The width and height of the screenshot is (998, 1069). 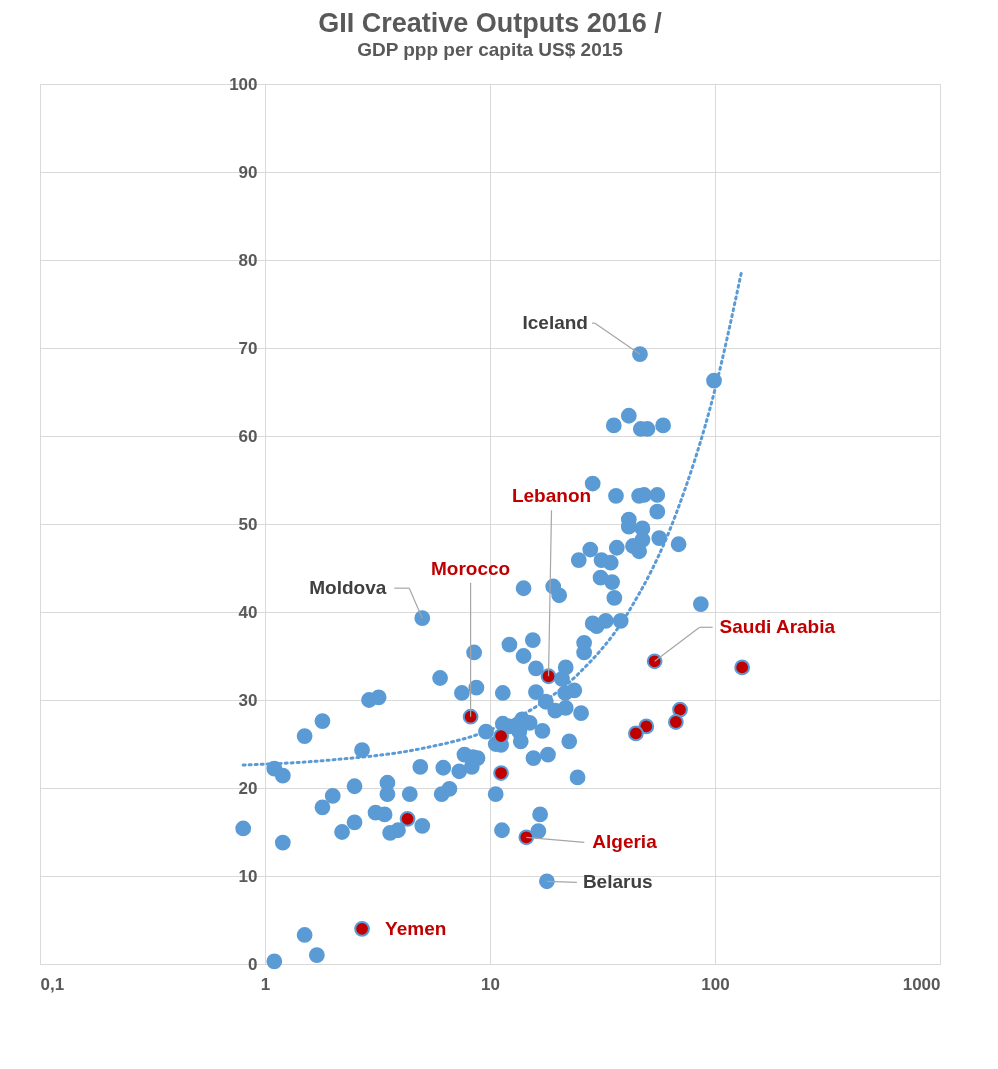 I want to click on x-tick-label: 1000, so click(x=921, y=984).